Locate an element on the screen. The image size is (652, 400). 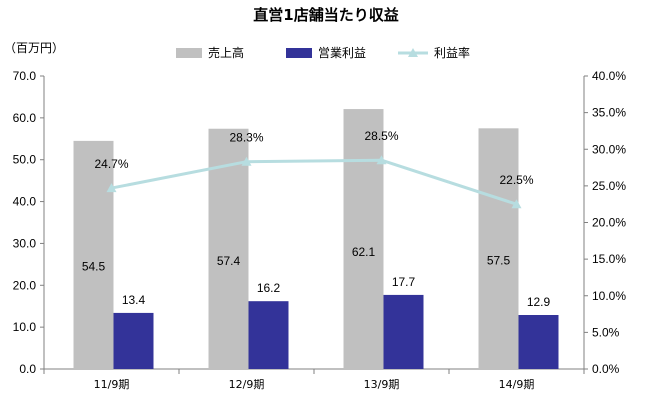
y-tick-label-left: 30.0 is located at coordinates (25, 243).